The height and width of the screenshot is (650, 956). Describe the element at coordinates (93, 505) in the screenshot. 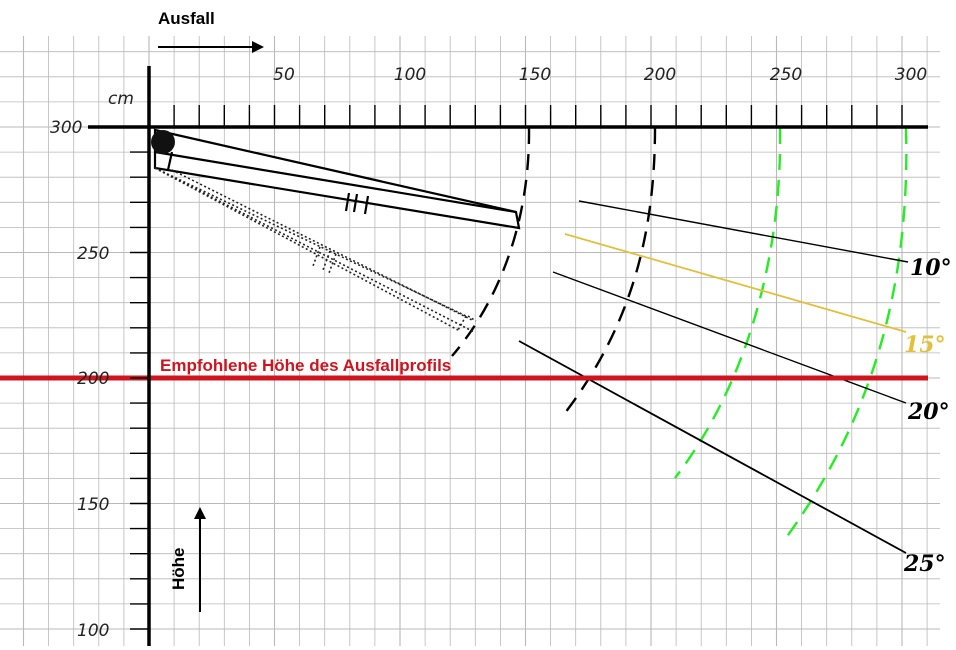

I see `y-tick-label: 150` at that location.